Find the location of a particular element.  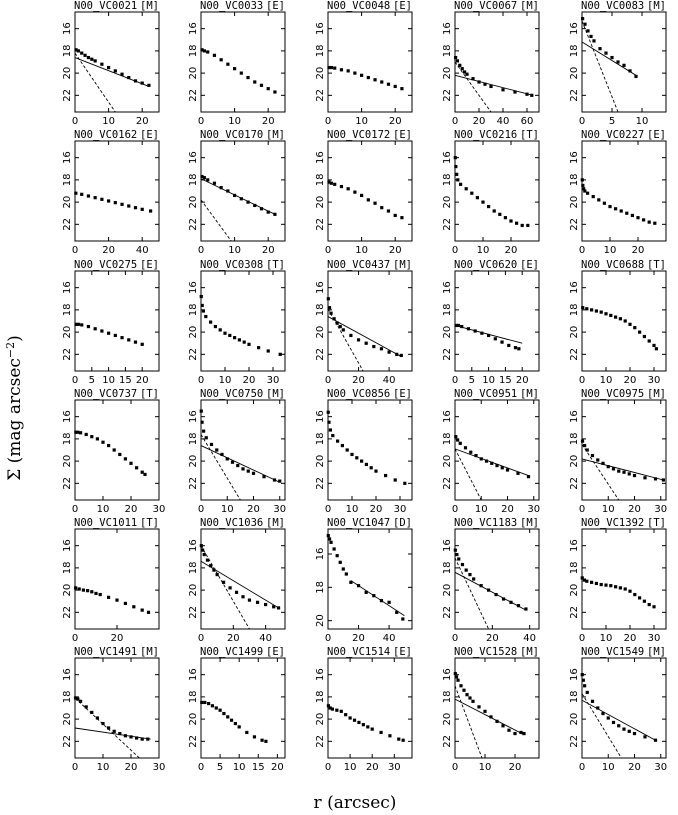

panel-title: N00_VC1011 is located at coordinates (105, 523).